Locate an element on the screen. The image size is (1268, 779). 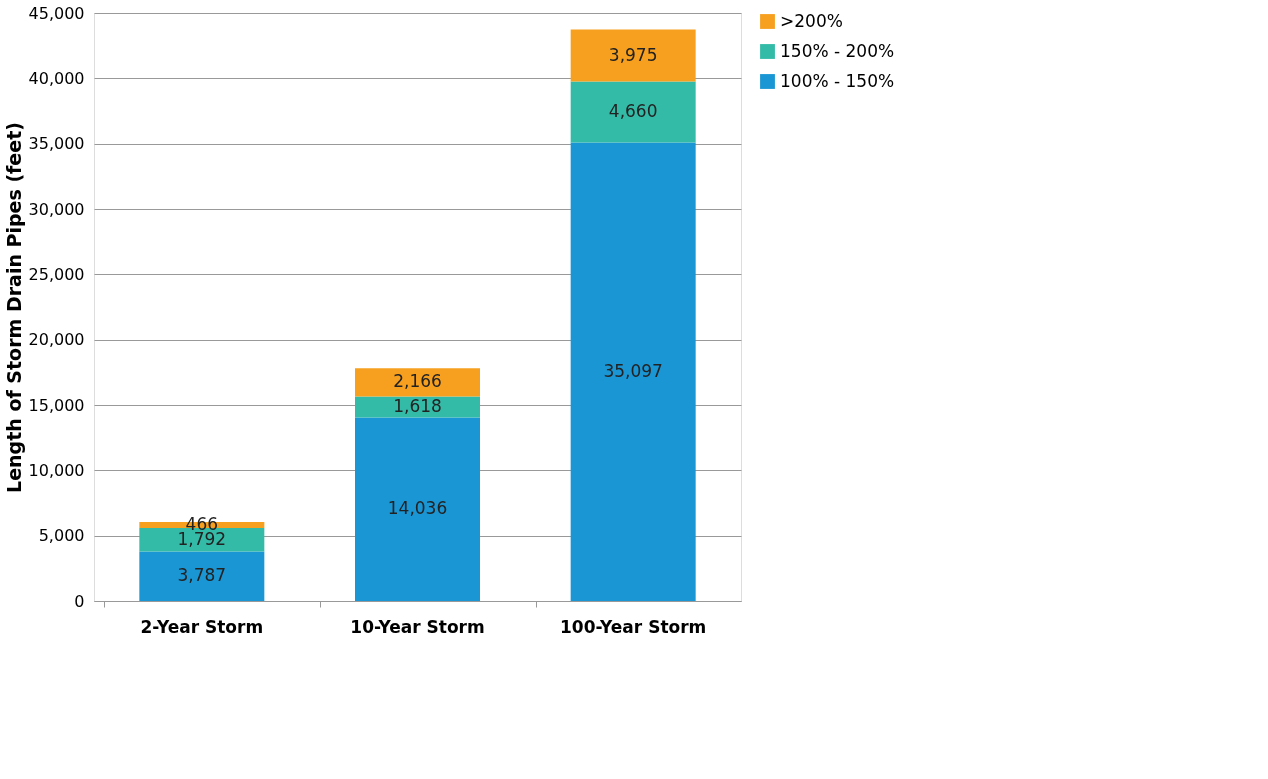
data-label: 14,036 is located at coordinates (417, 508).